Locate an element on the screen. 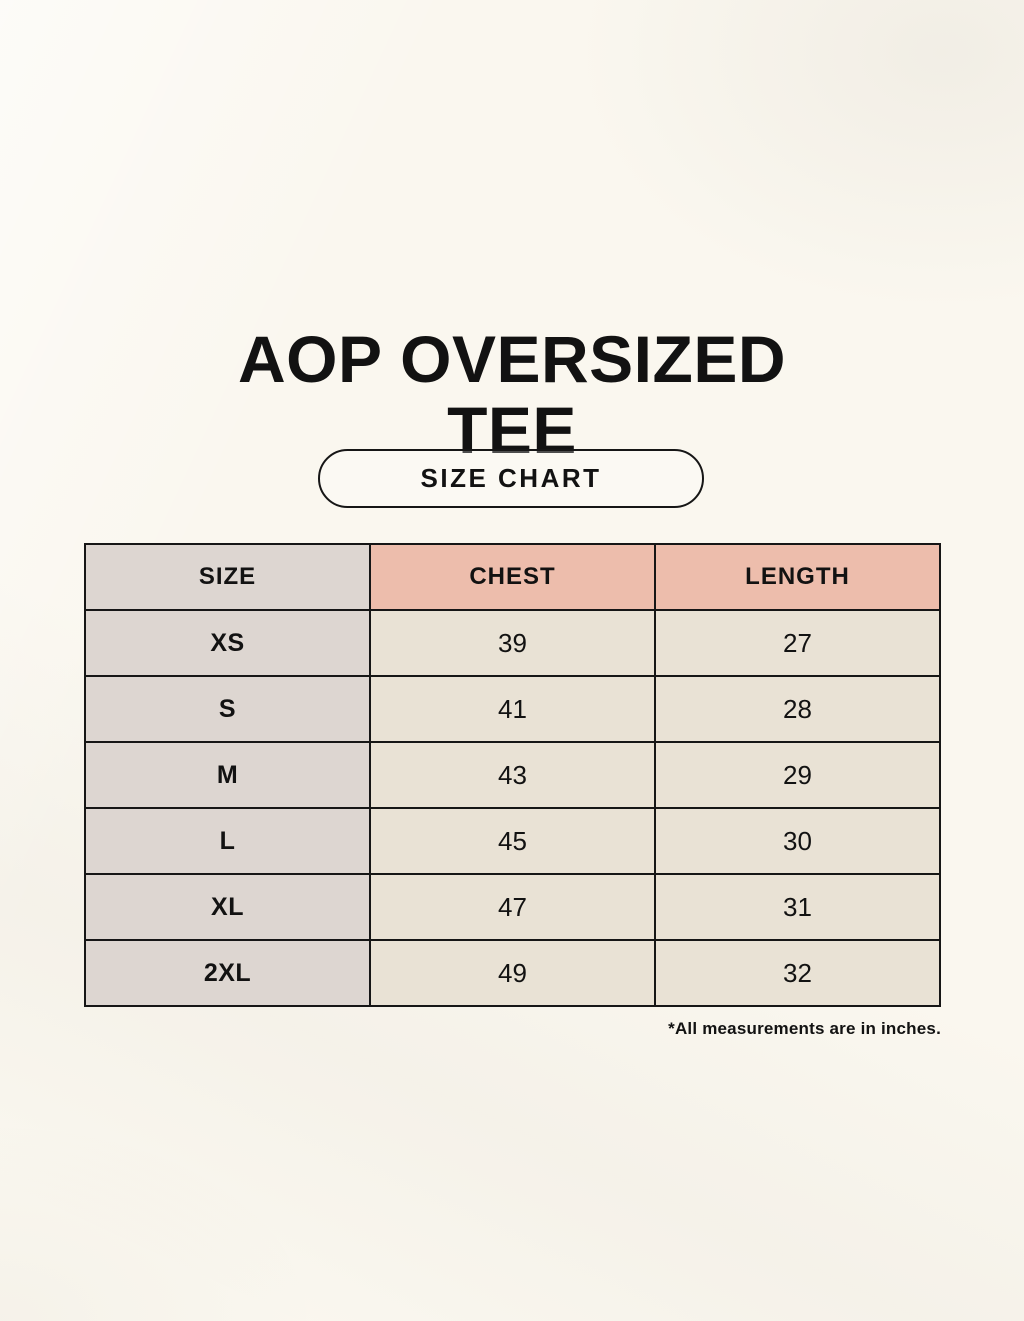  length-value: 32 is located at coordinates (797, 973).